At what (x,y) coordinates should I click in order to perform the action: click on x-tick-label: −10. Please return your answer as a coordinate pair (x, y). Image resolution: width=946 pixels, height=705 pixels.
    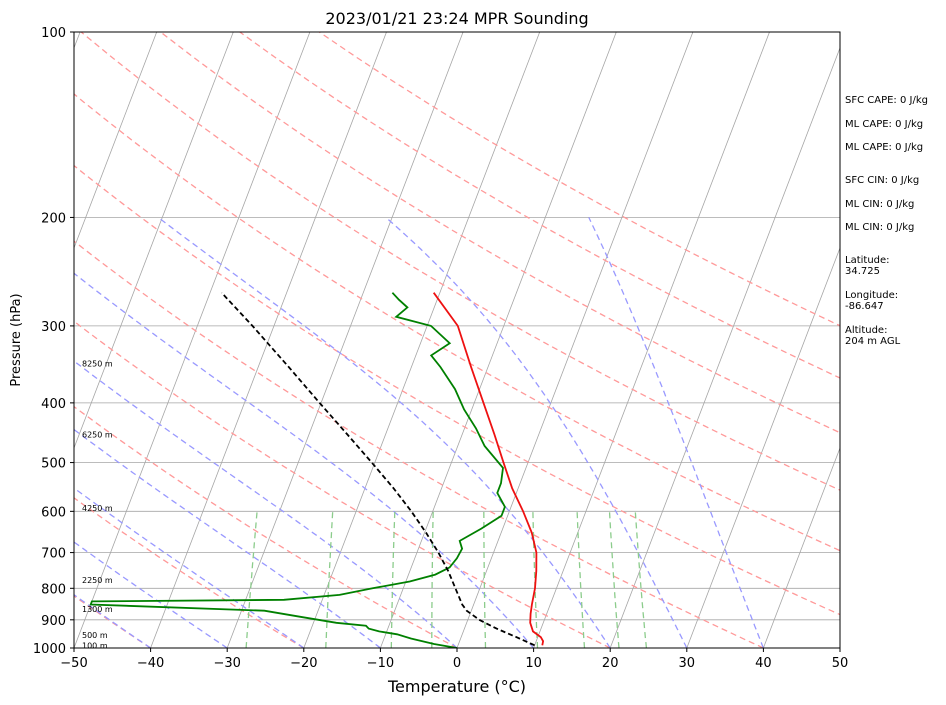
    Looking at the image, I should click on (380, 663).